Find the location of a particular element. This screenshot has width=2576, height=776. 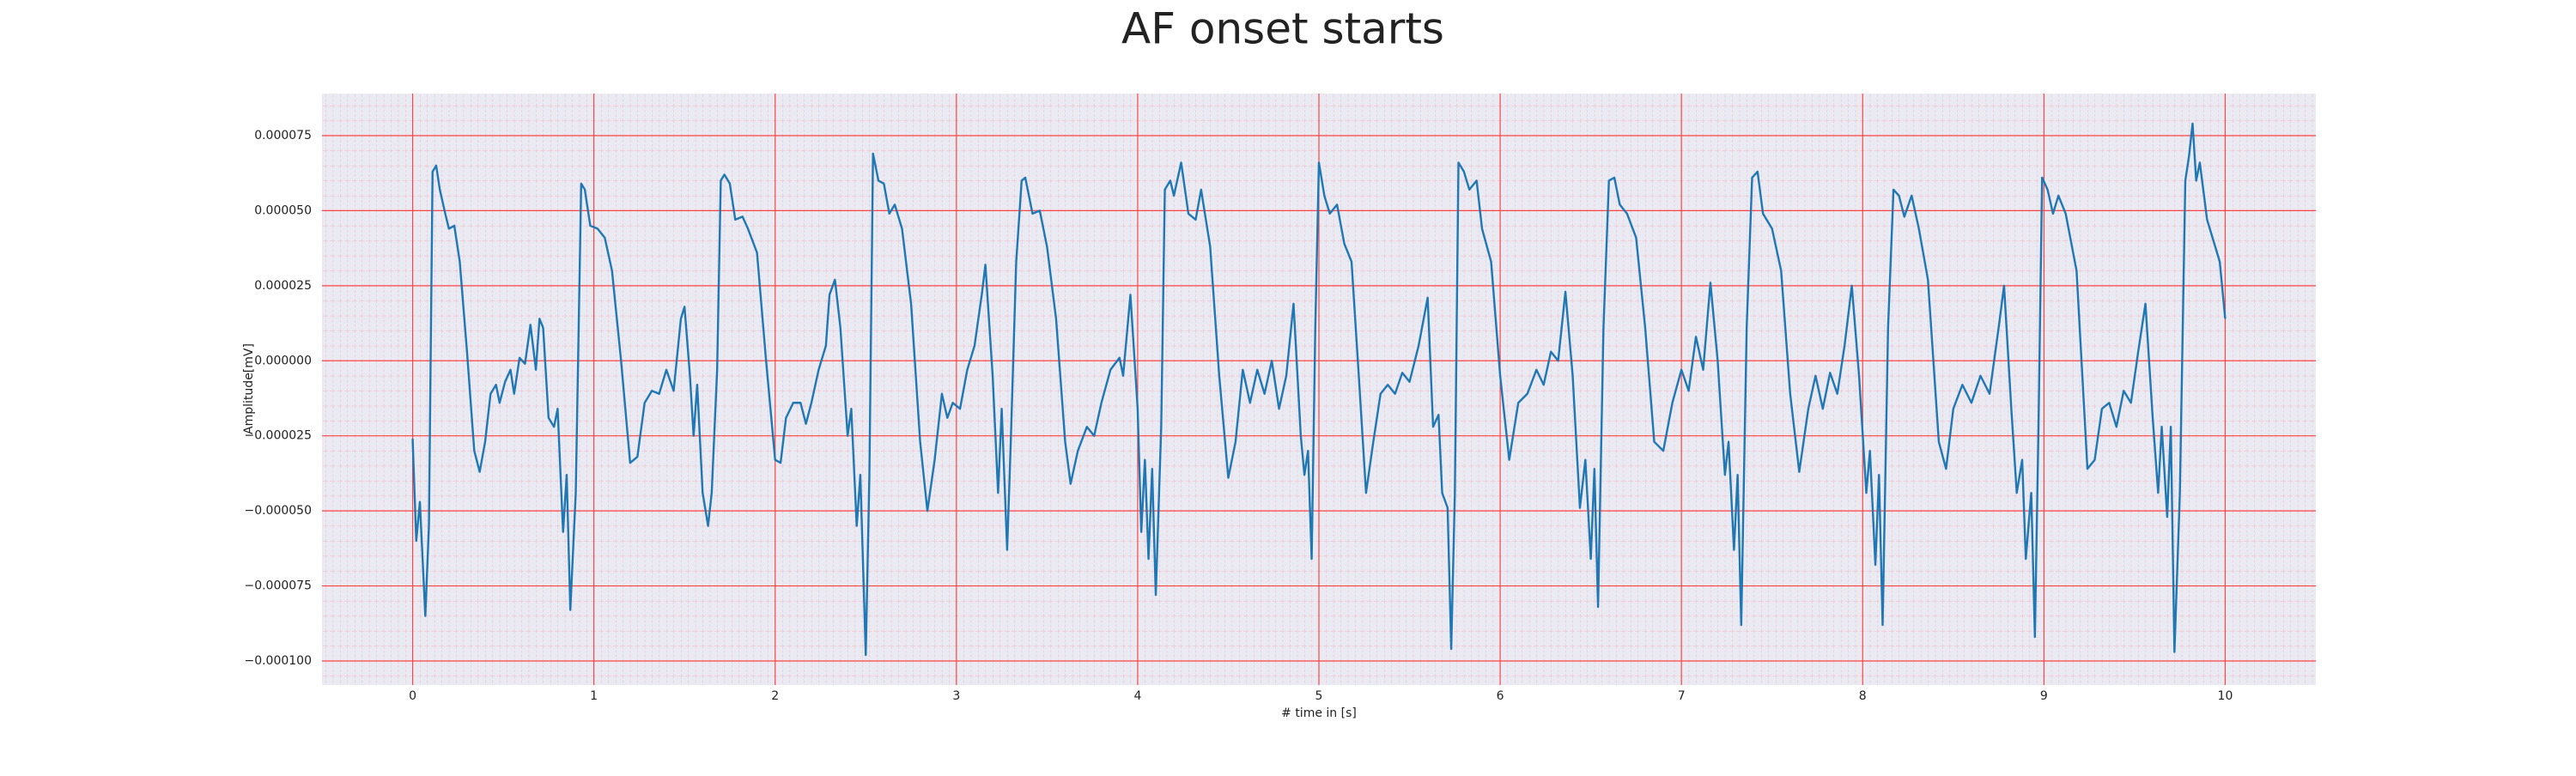

y-tick-label: 0.000025 is located at coordinates (283, 286).